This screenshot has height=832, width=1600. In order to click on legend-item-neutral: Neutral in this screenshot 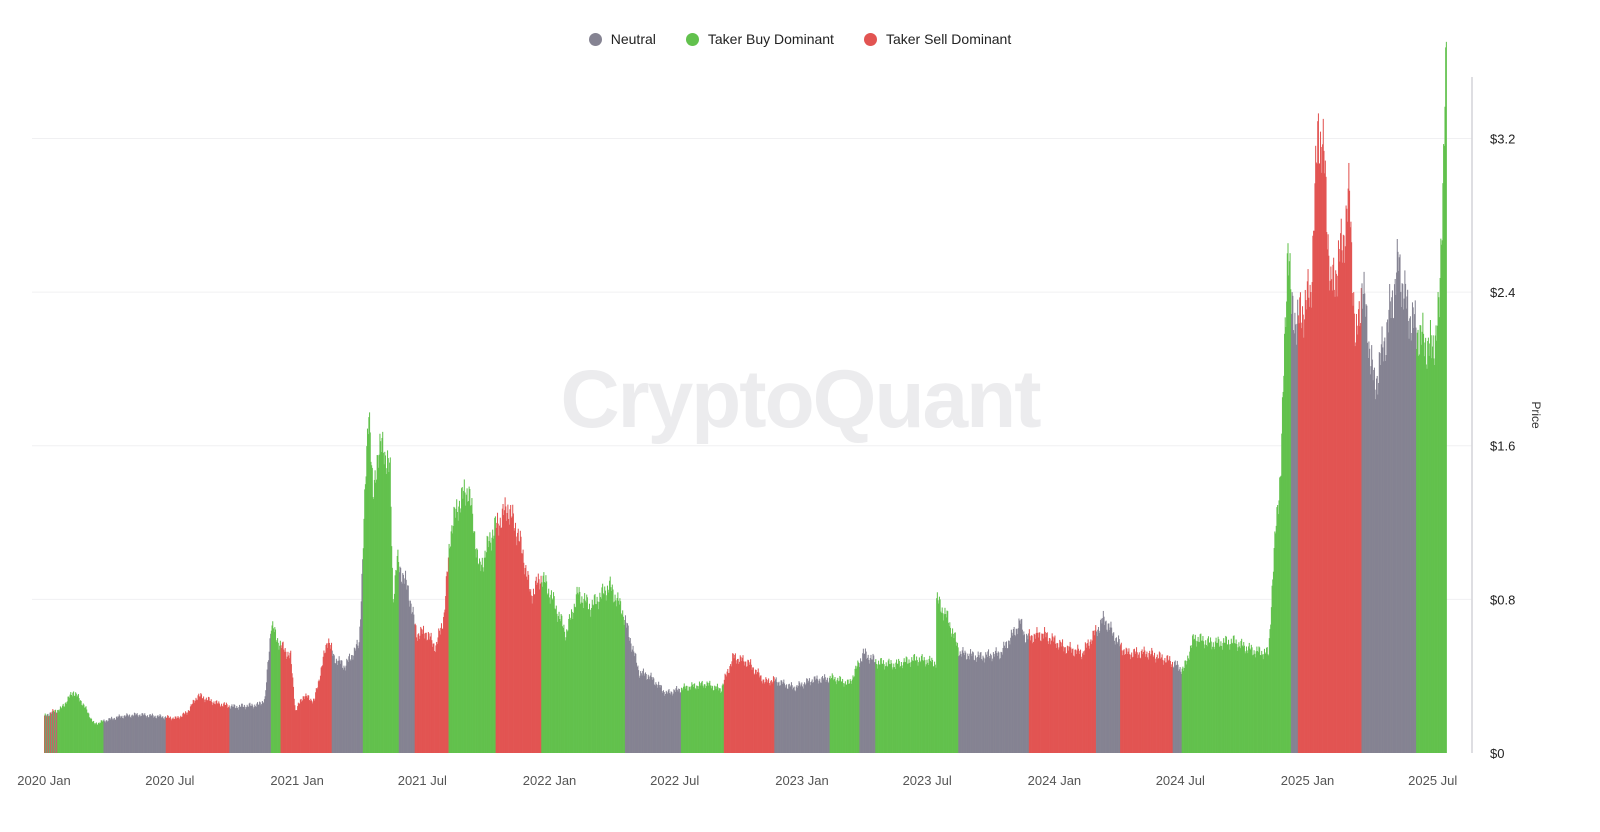, I will do `click(622, 39)`.